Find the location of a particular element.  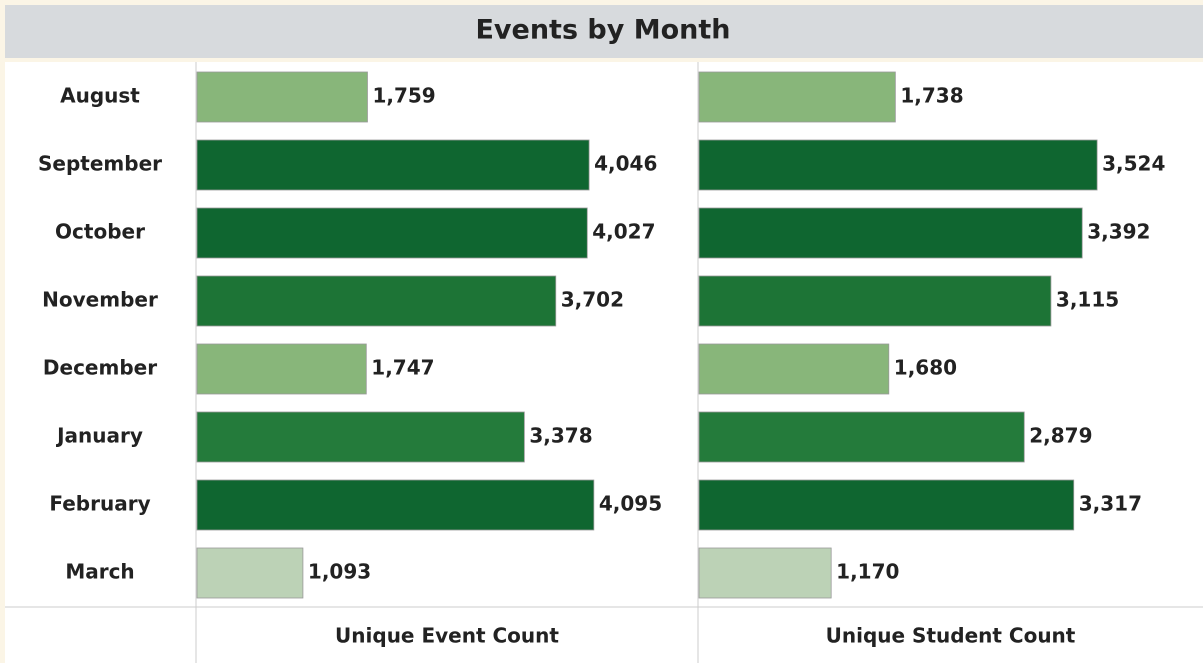

data-label: 4,046 is located at coordinates (625, 164).